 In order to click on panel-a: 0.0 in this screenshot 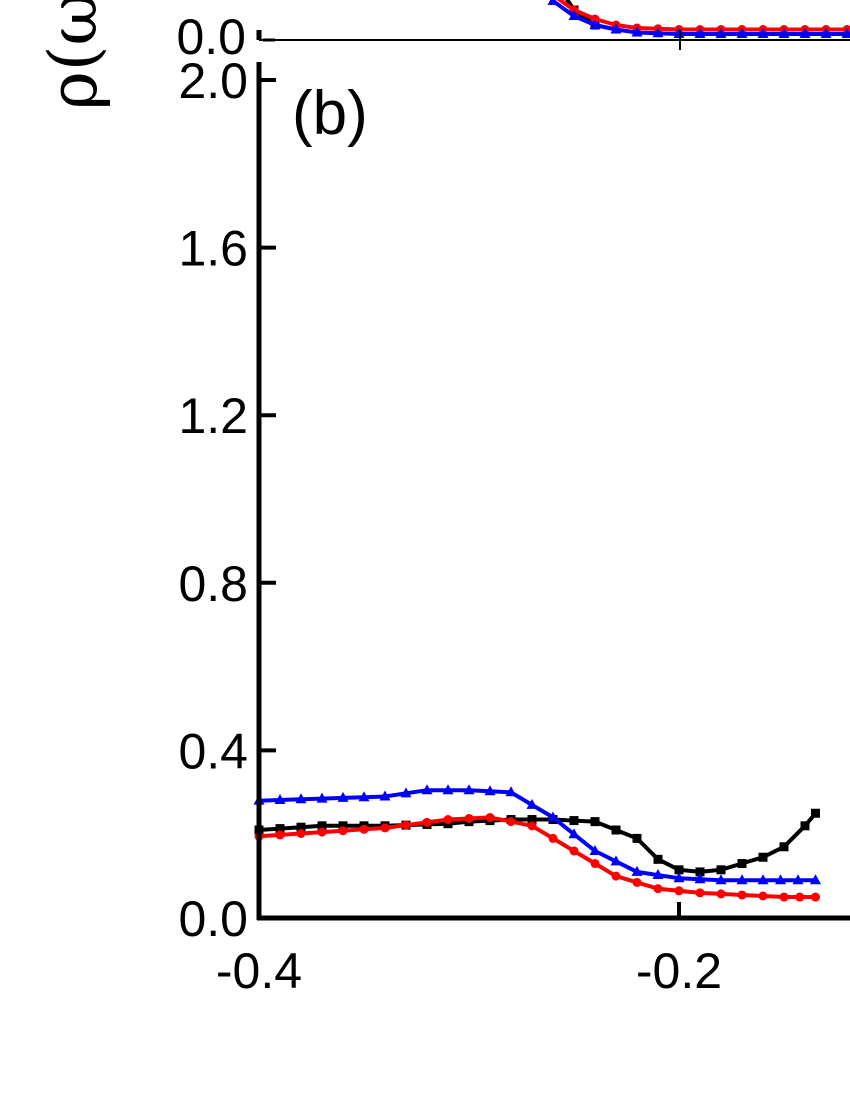, I will do `click(513, 32)`.